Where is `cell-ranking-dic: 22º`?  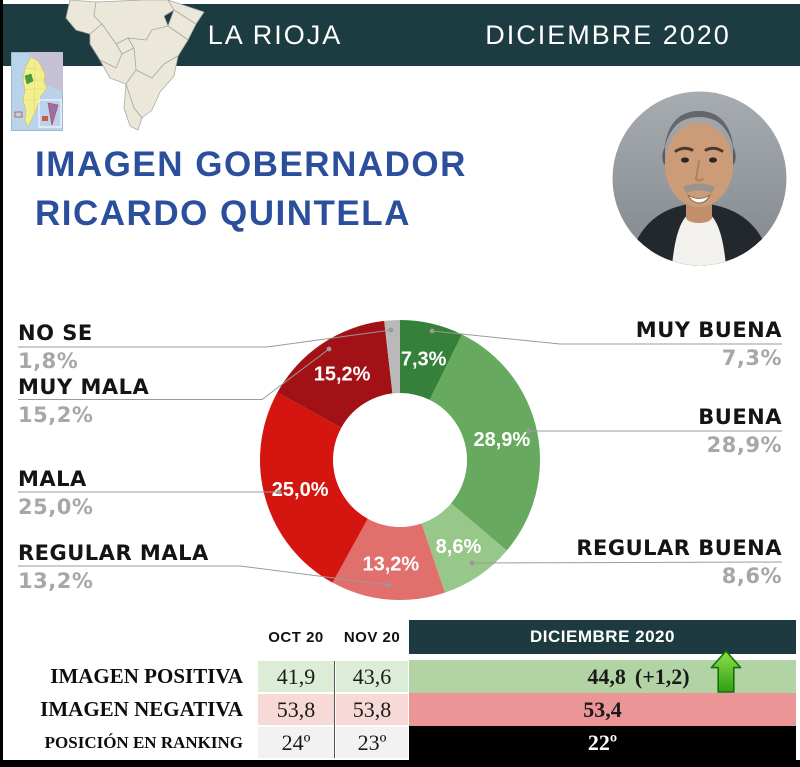
cell-ranking-dic: 22º is located at coordinates (602, 743).